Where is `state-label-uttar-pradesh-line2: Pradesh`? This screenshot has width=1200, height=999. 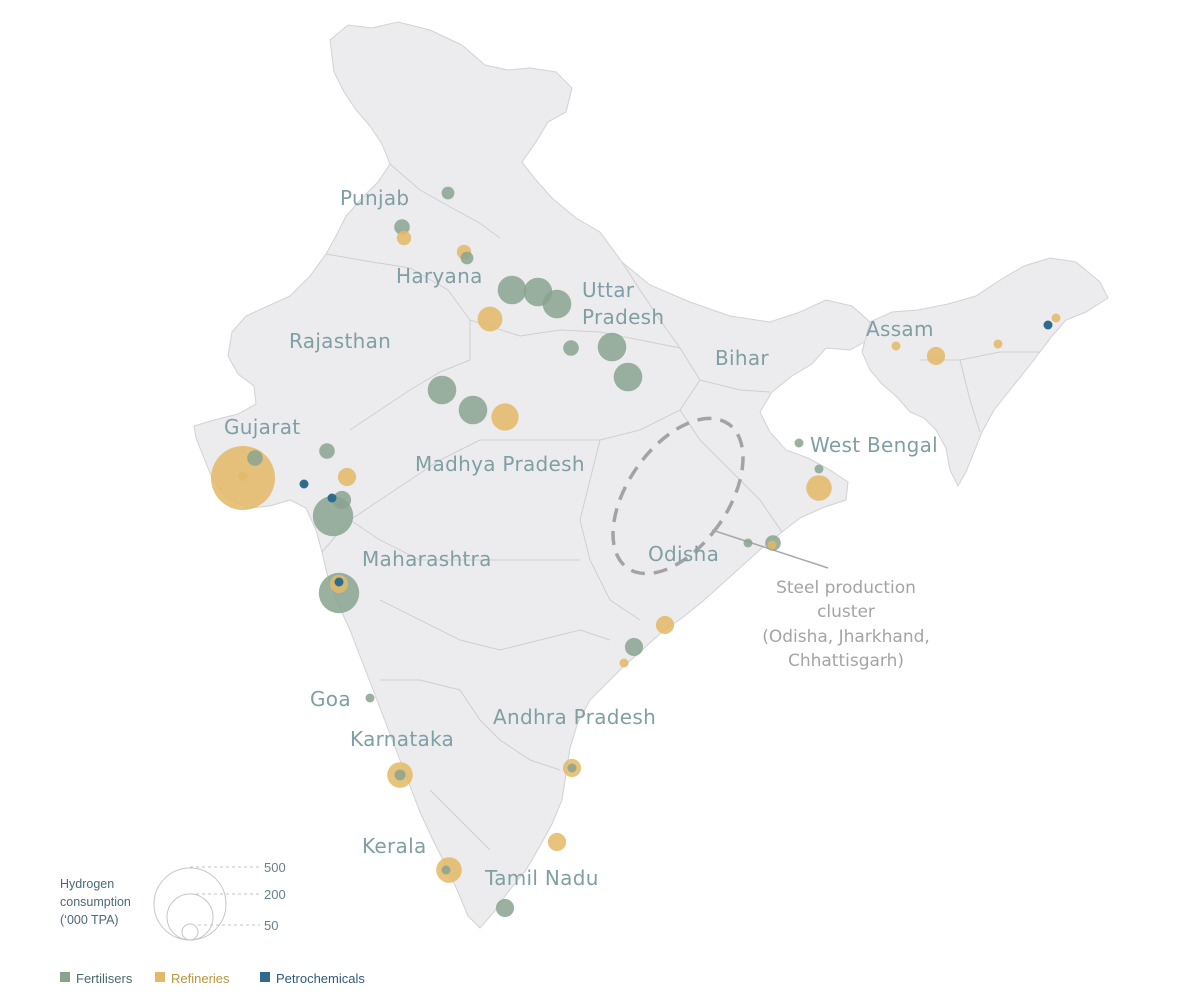 state-label-uttar-pradesh-line2: Pradesh is located at coordinates (623, 317).